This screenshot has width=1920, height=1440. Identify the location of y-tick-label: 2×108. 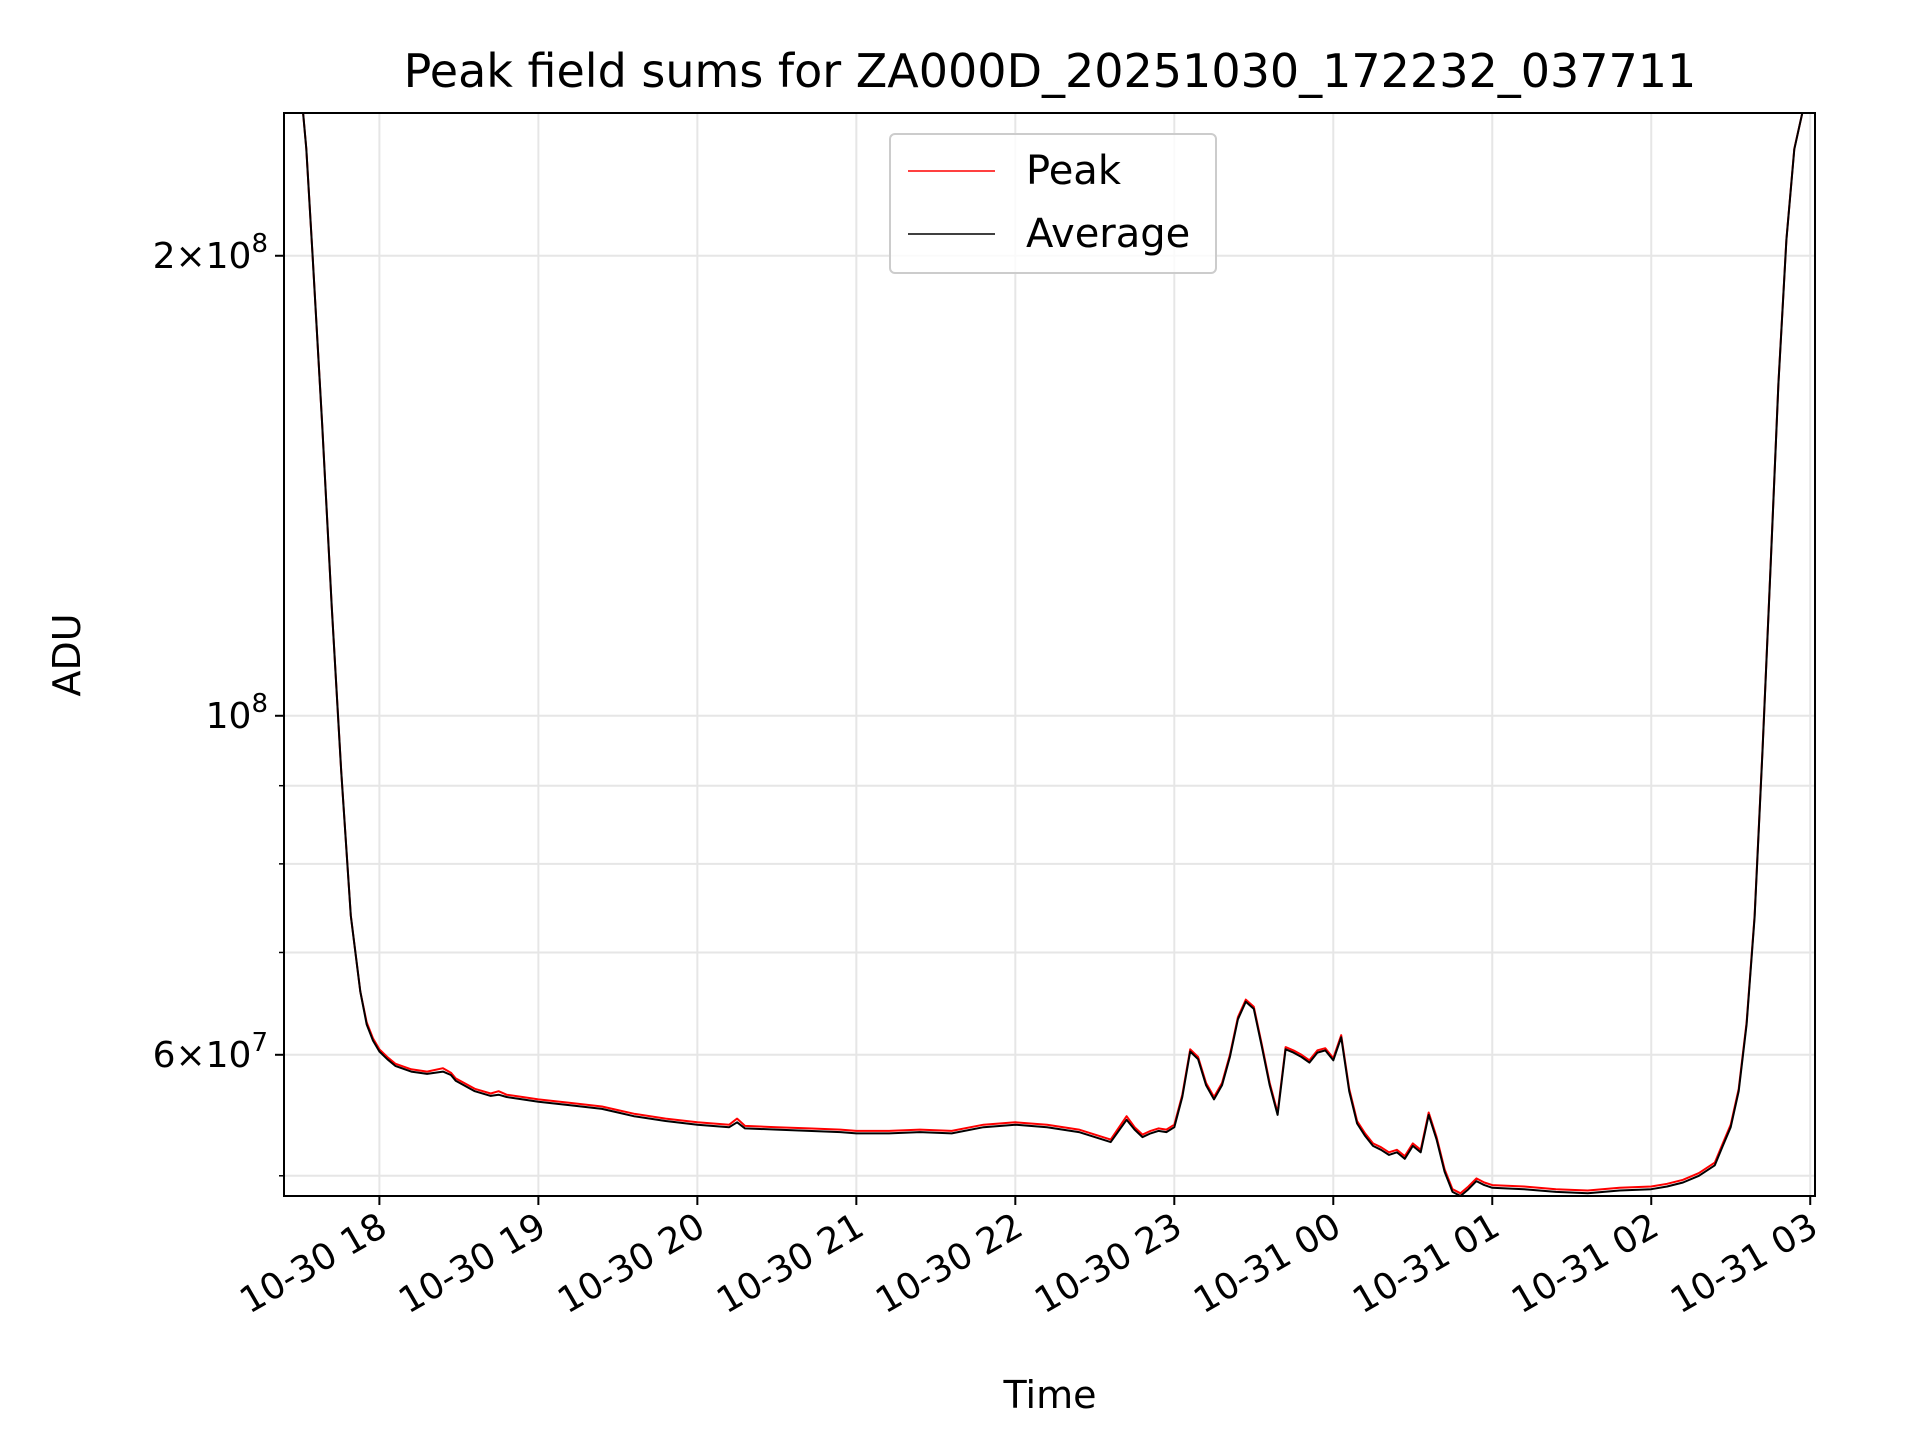
(210, 253).